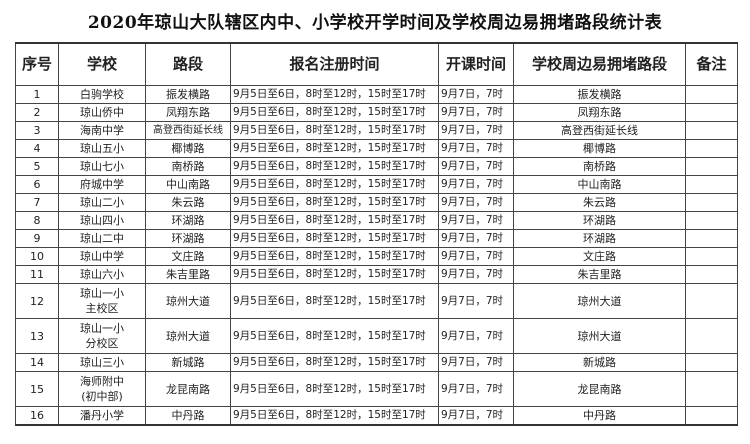  Describe the element at coordinates (102, 130) in the screenshot. I see `cell-school: 海南中学` at that location.